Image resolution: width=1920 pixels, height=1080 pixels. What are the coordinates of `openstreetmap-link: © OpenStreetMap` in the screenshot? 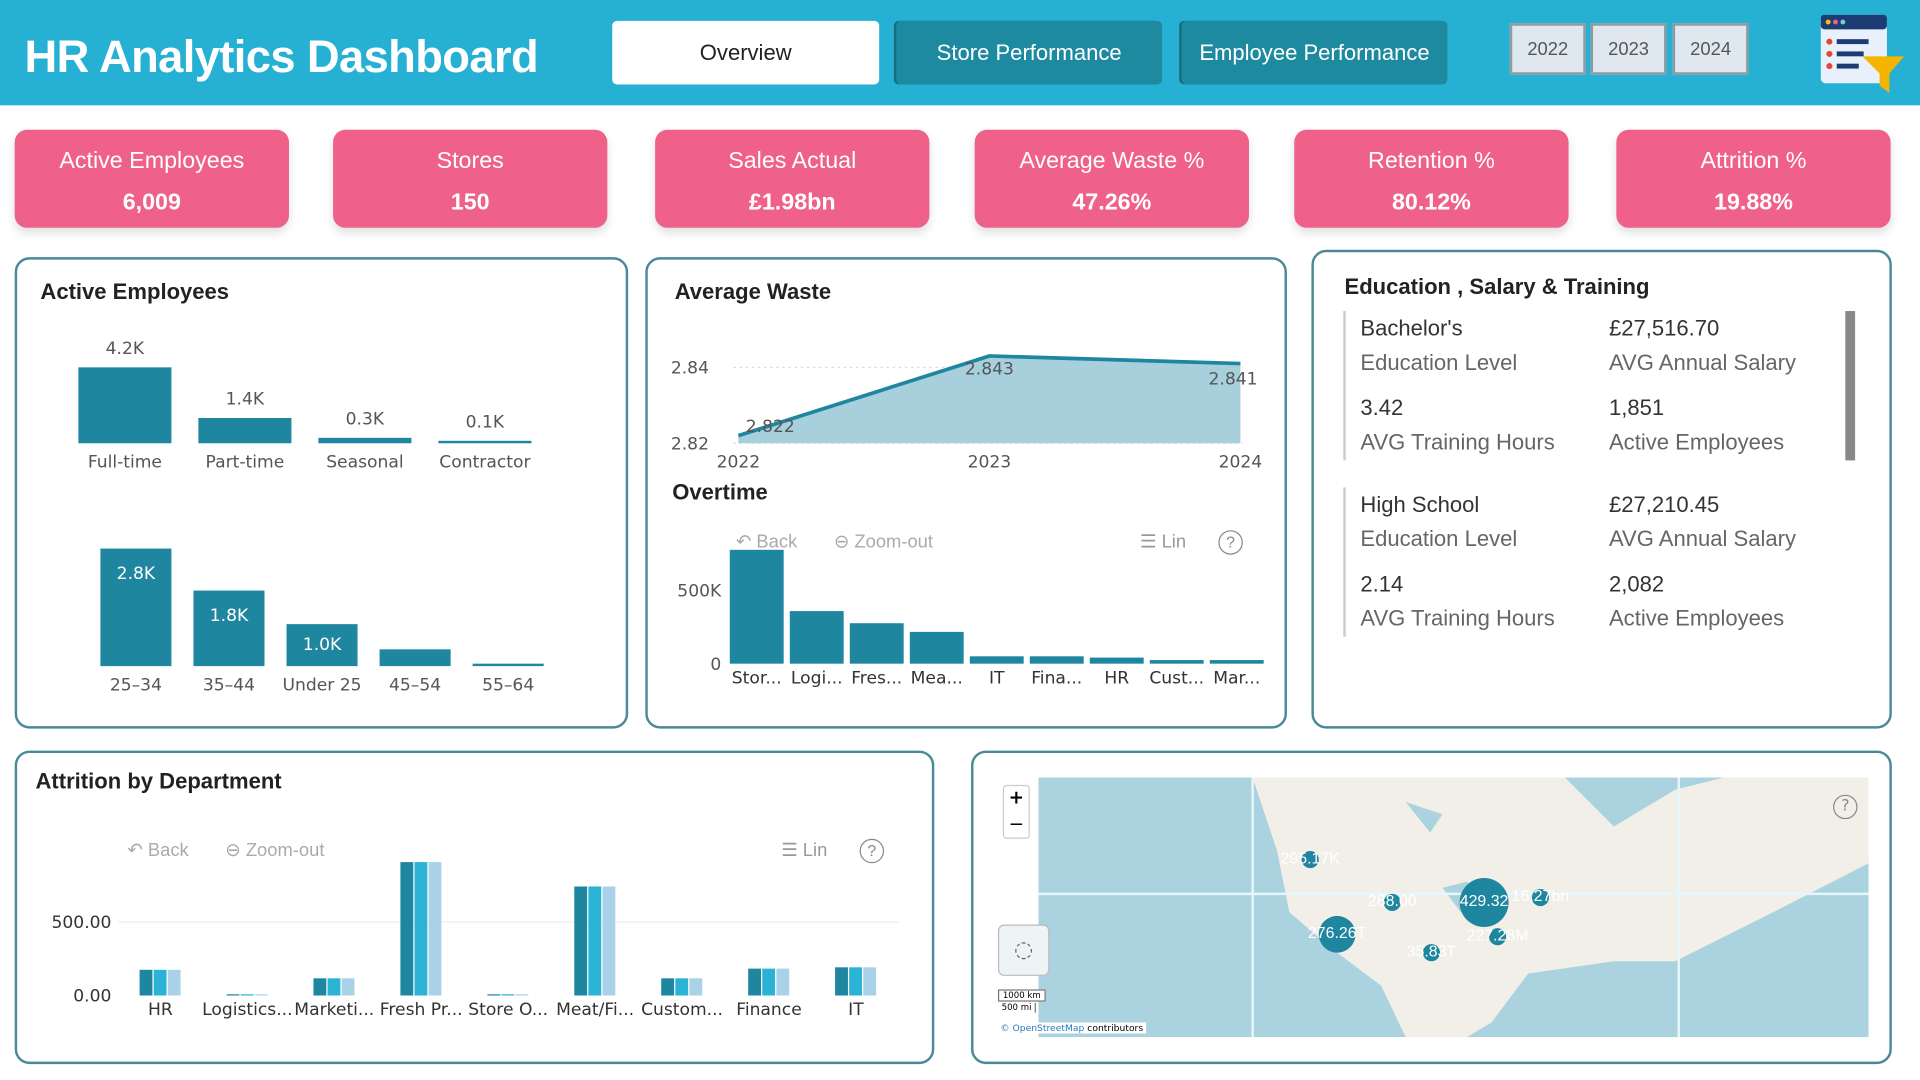 It's located at (1042, 1028).